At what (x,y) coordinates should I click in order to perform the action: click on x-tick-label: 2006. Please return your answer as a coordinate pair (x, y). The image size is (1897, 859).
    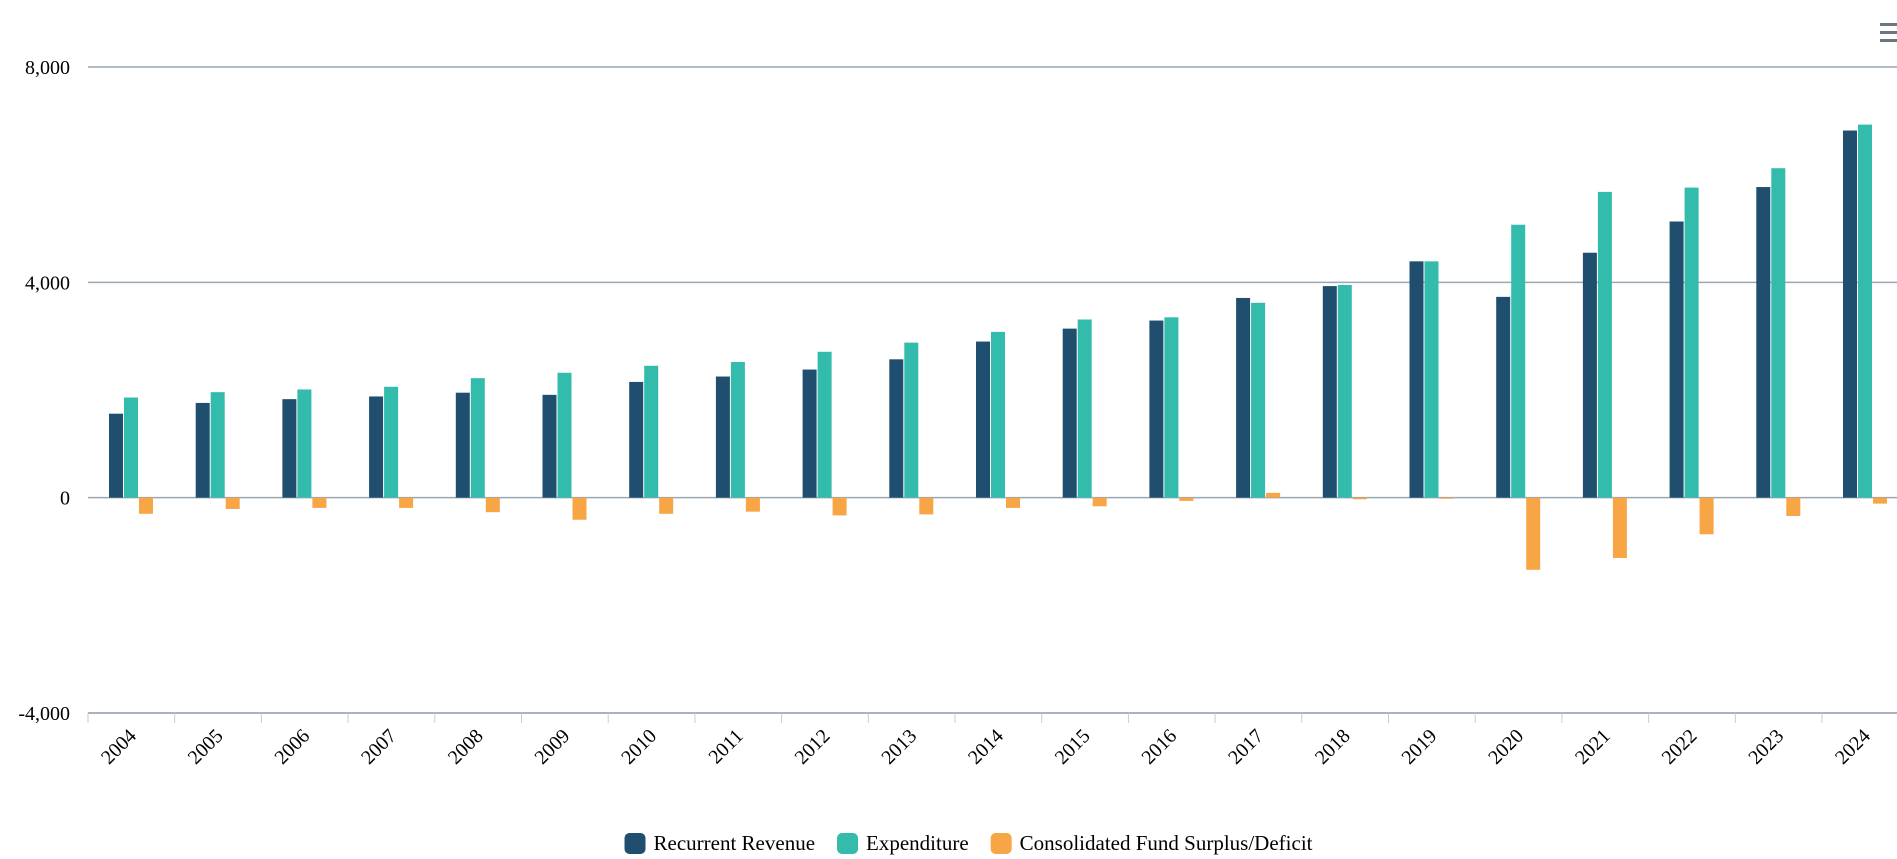
    Looking at the image, I should click on (292, 747).